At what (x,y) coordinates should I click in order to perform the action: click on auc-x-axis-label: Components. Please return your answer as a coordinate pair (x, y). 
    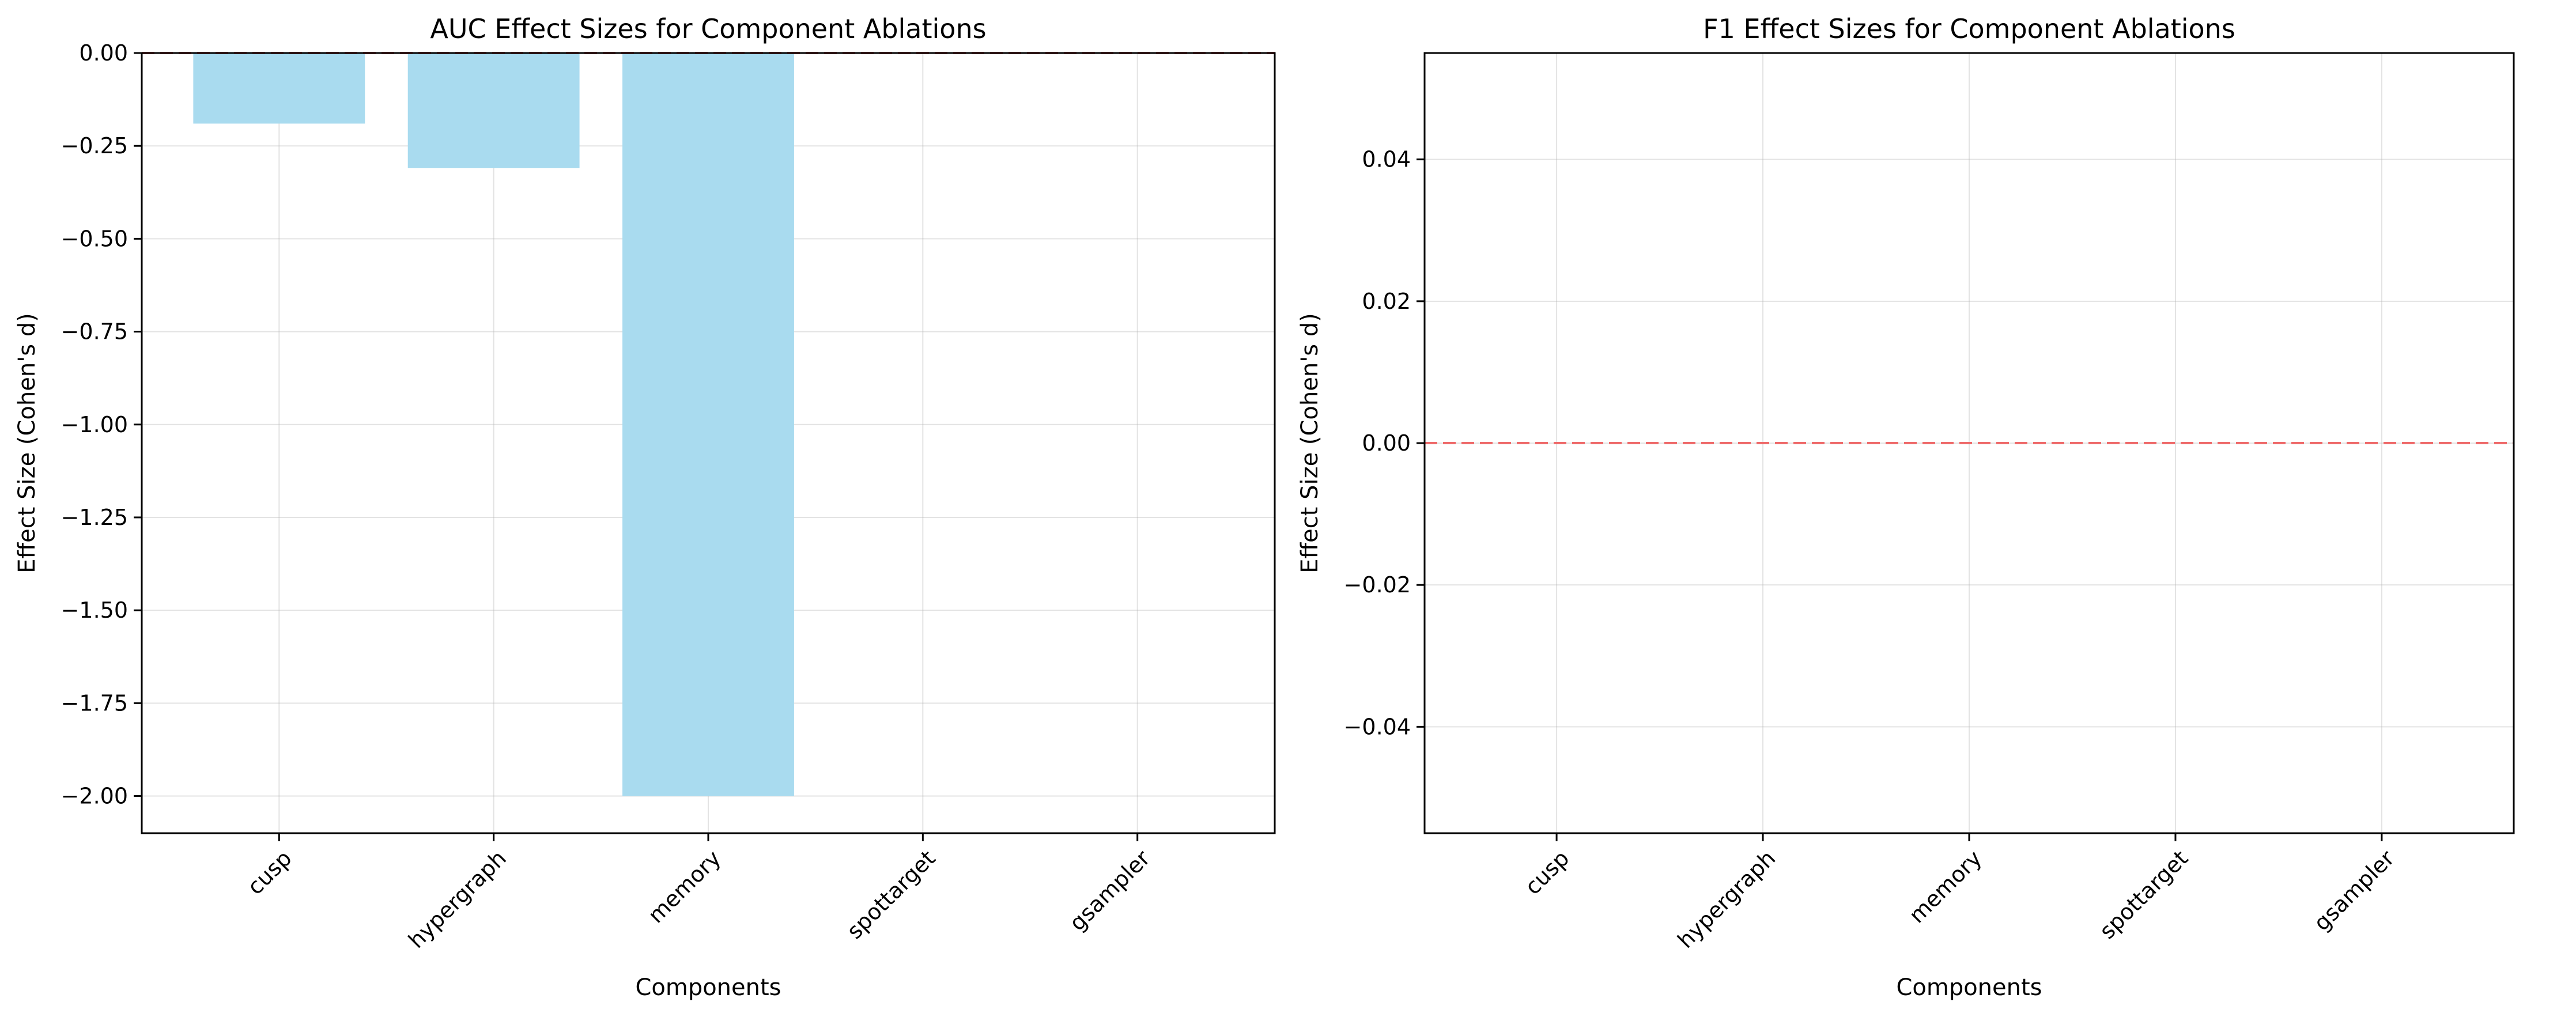
    Looking at the image, I should click on (708, 987).